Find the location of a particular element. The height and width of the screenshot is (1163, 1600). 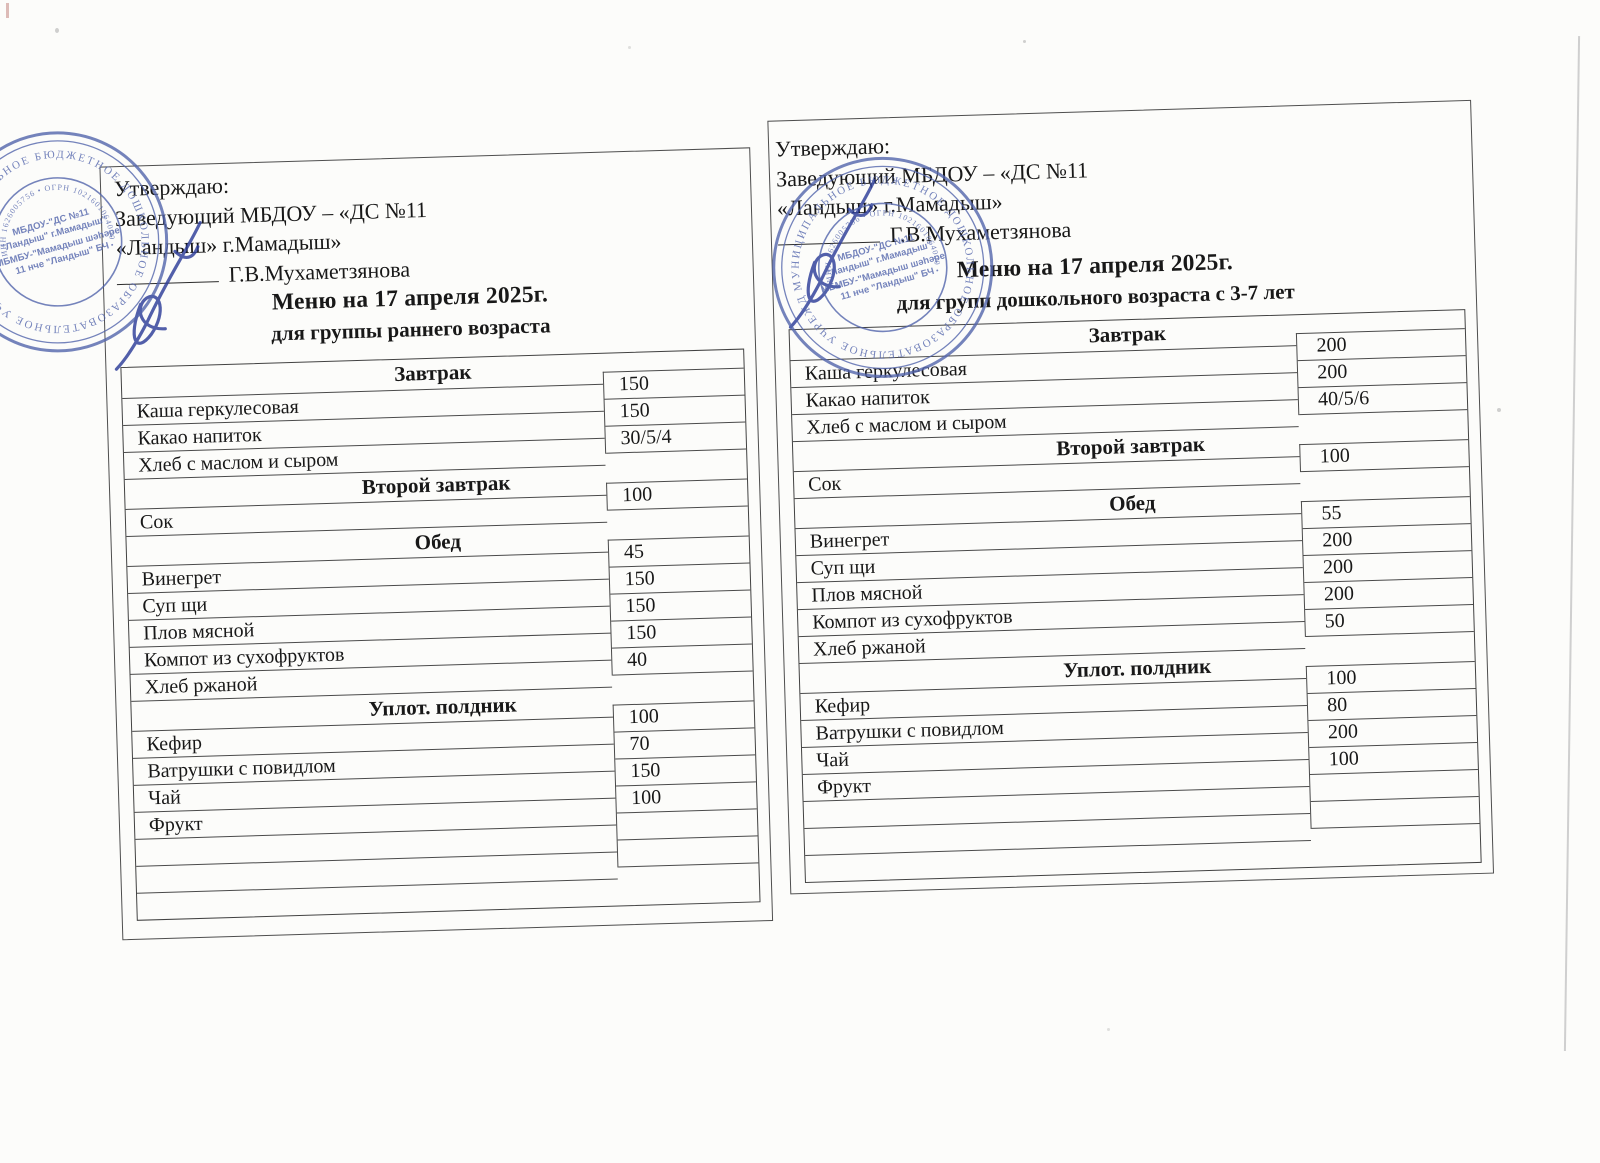

qty-column: 200 200 40/5/6 is located at coordinates (1382, 372).